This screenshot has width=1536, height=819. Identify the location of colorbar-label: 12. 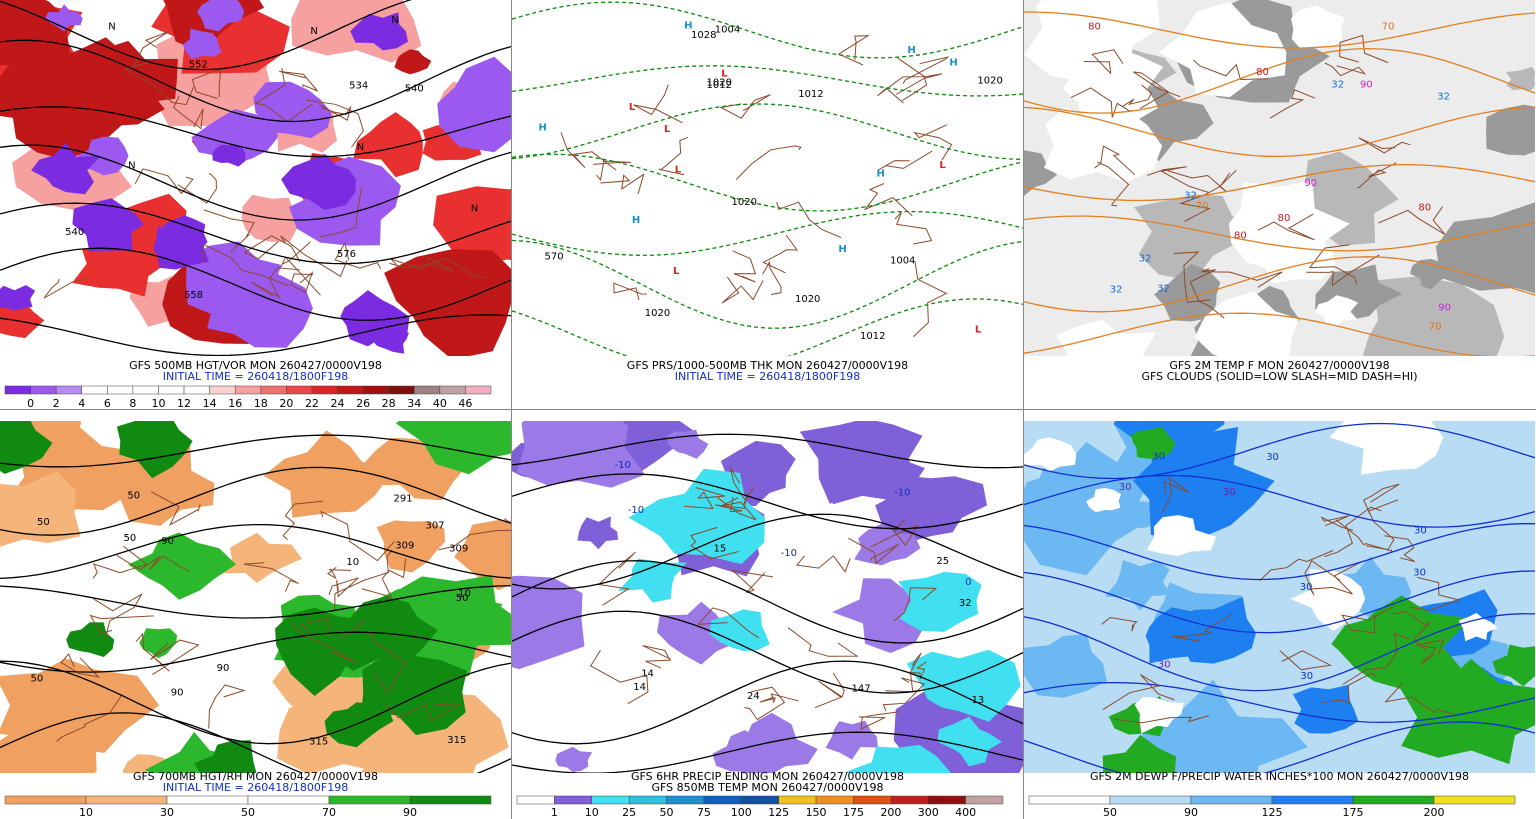
(184, 403).